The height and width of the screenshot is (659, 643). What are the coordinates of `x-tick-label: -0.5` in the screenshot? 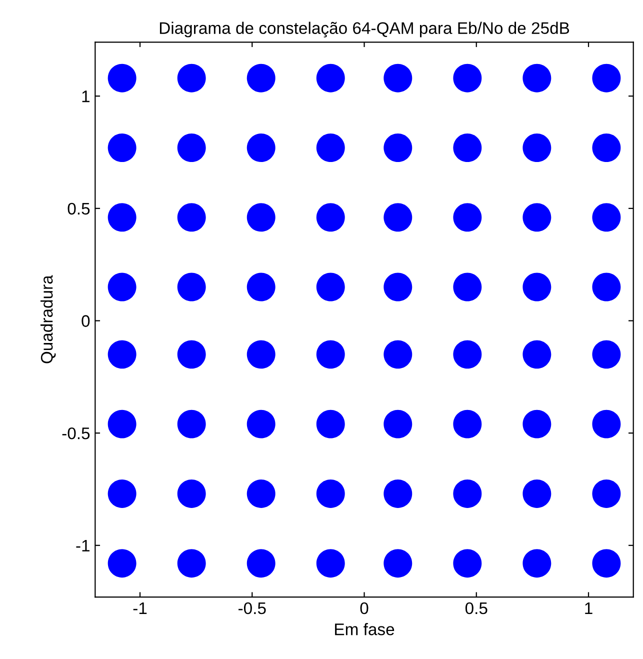 It's located at (252, 608).